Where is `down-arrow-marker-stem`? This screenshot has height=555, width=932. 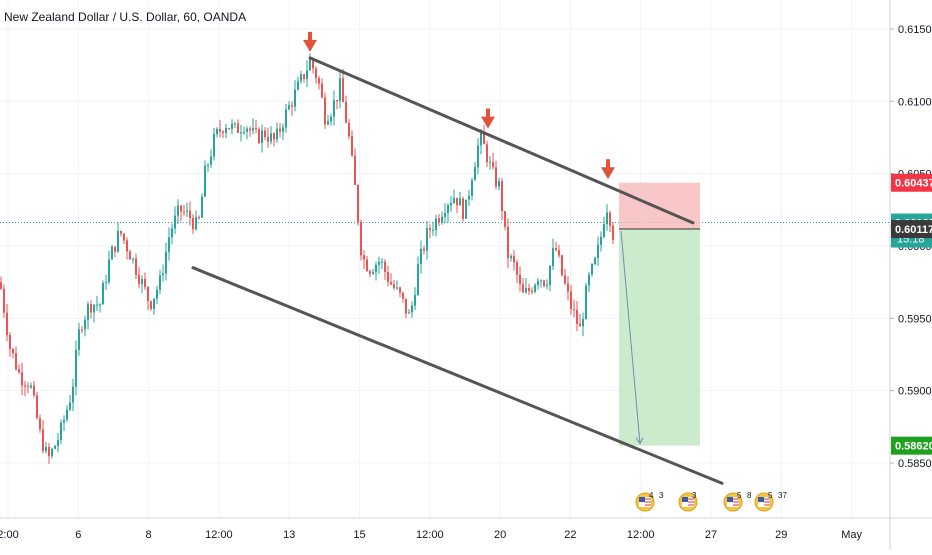 down-arrow-marker-stem is located at coordinates (310, 36).